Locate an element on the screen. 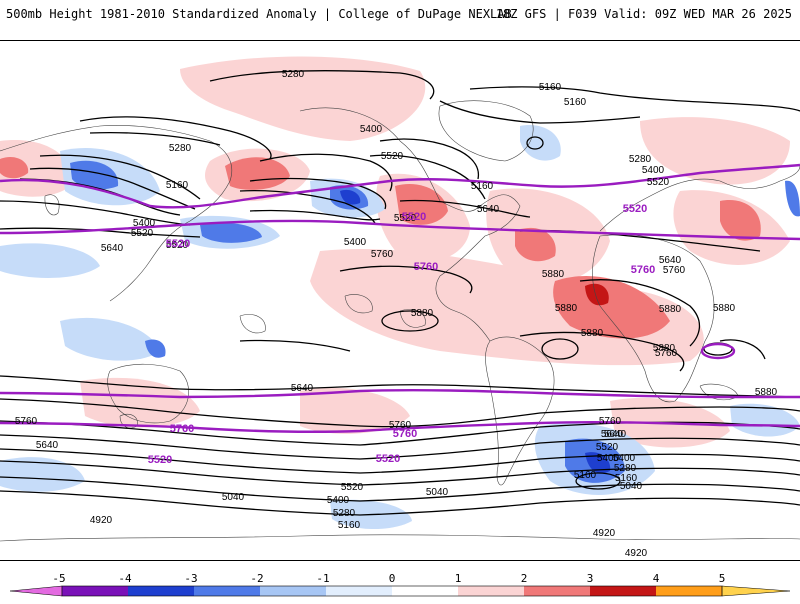  highlight-5760-south is located at coordinates (400, 393).